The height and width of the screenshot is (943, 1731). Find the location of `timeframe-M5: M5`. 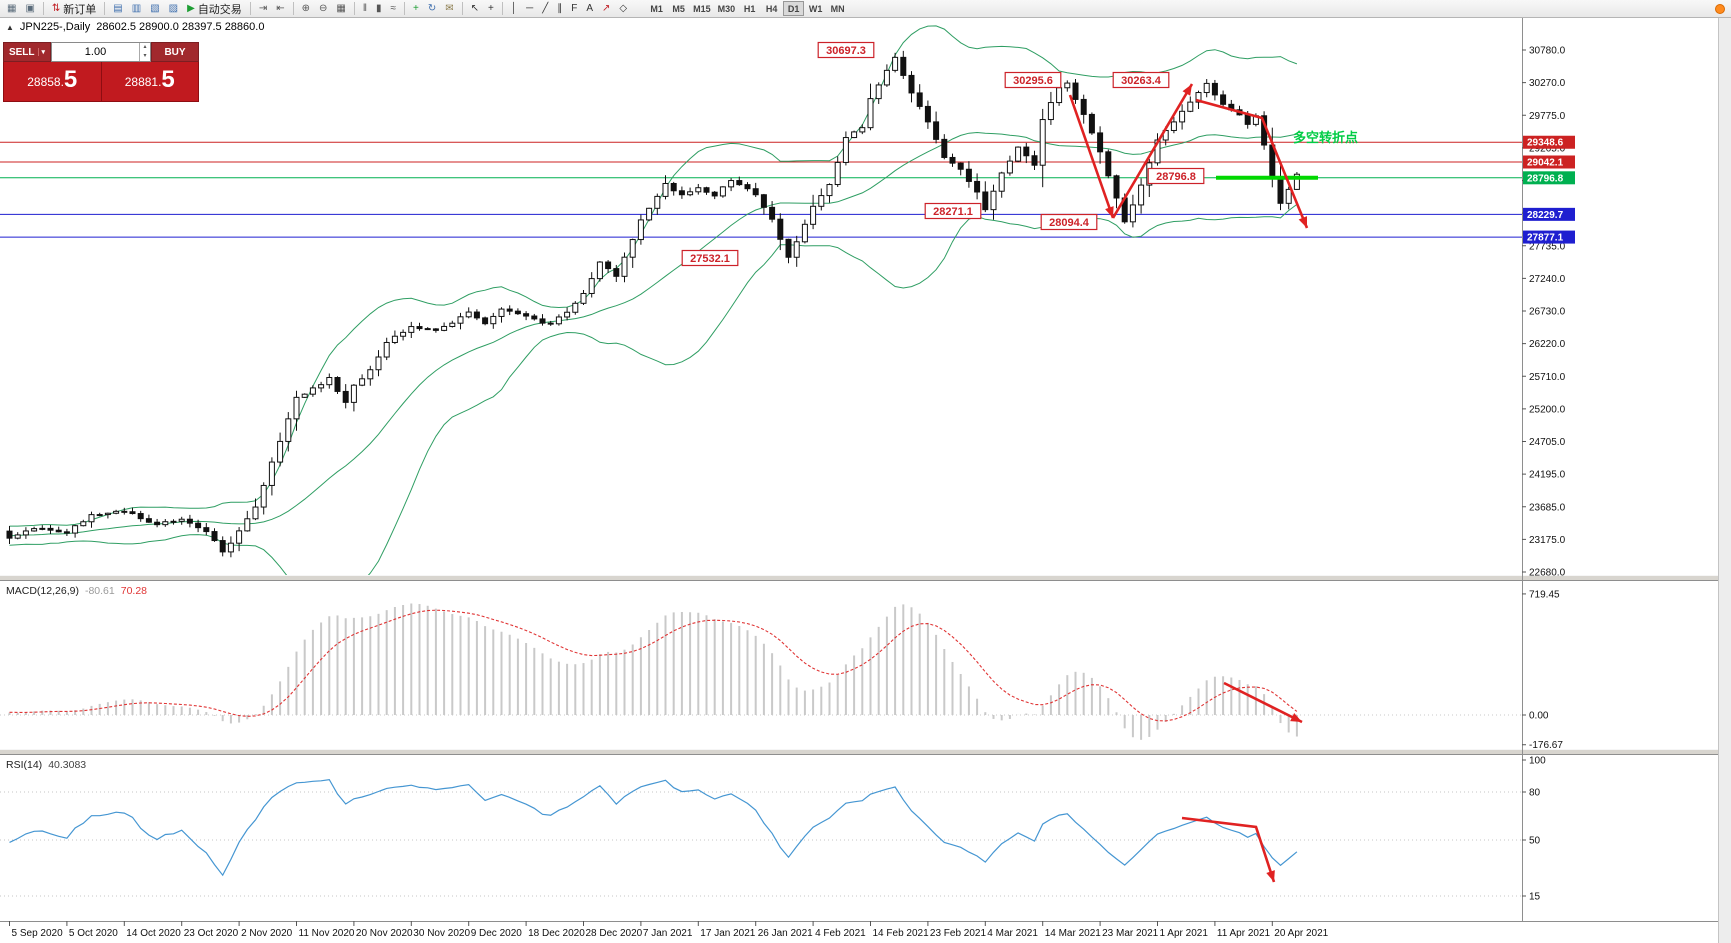

timeframe-M5: M5 is located at coordinates (678, 8).